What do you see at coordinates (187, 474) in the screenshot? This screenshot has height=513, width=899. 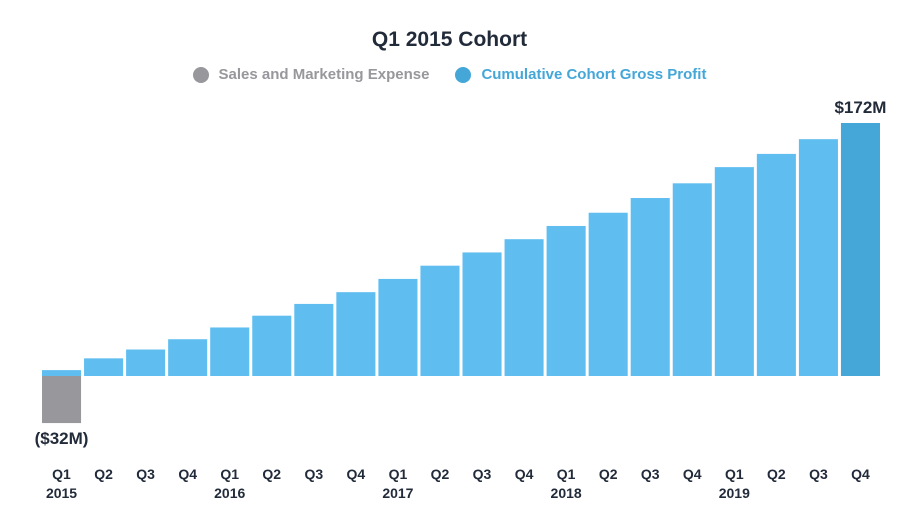 I see `x-tick-label-quarter-3: Q4` at bounding box center [187, 474].